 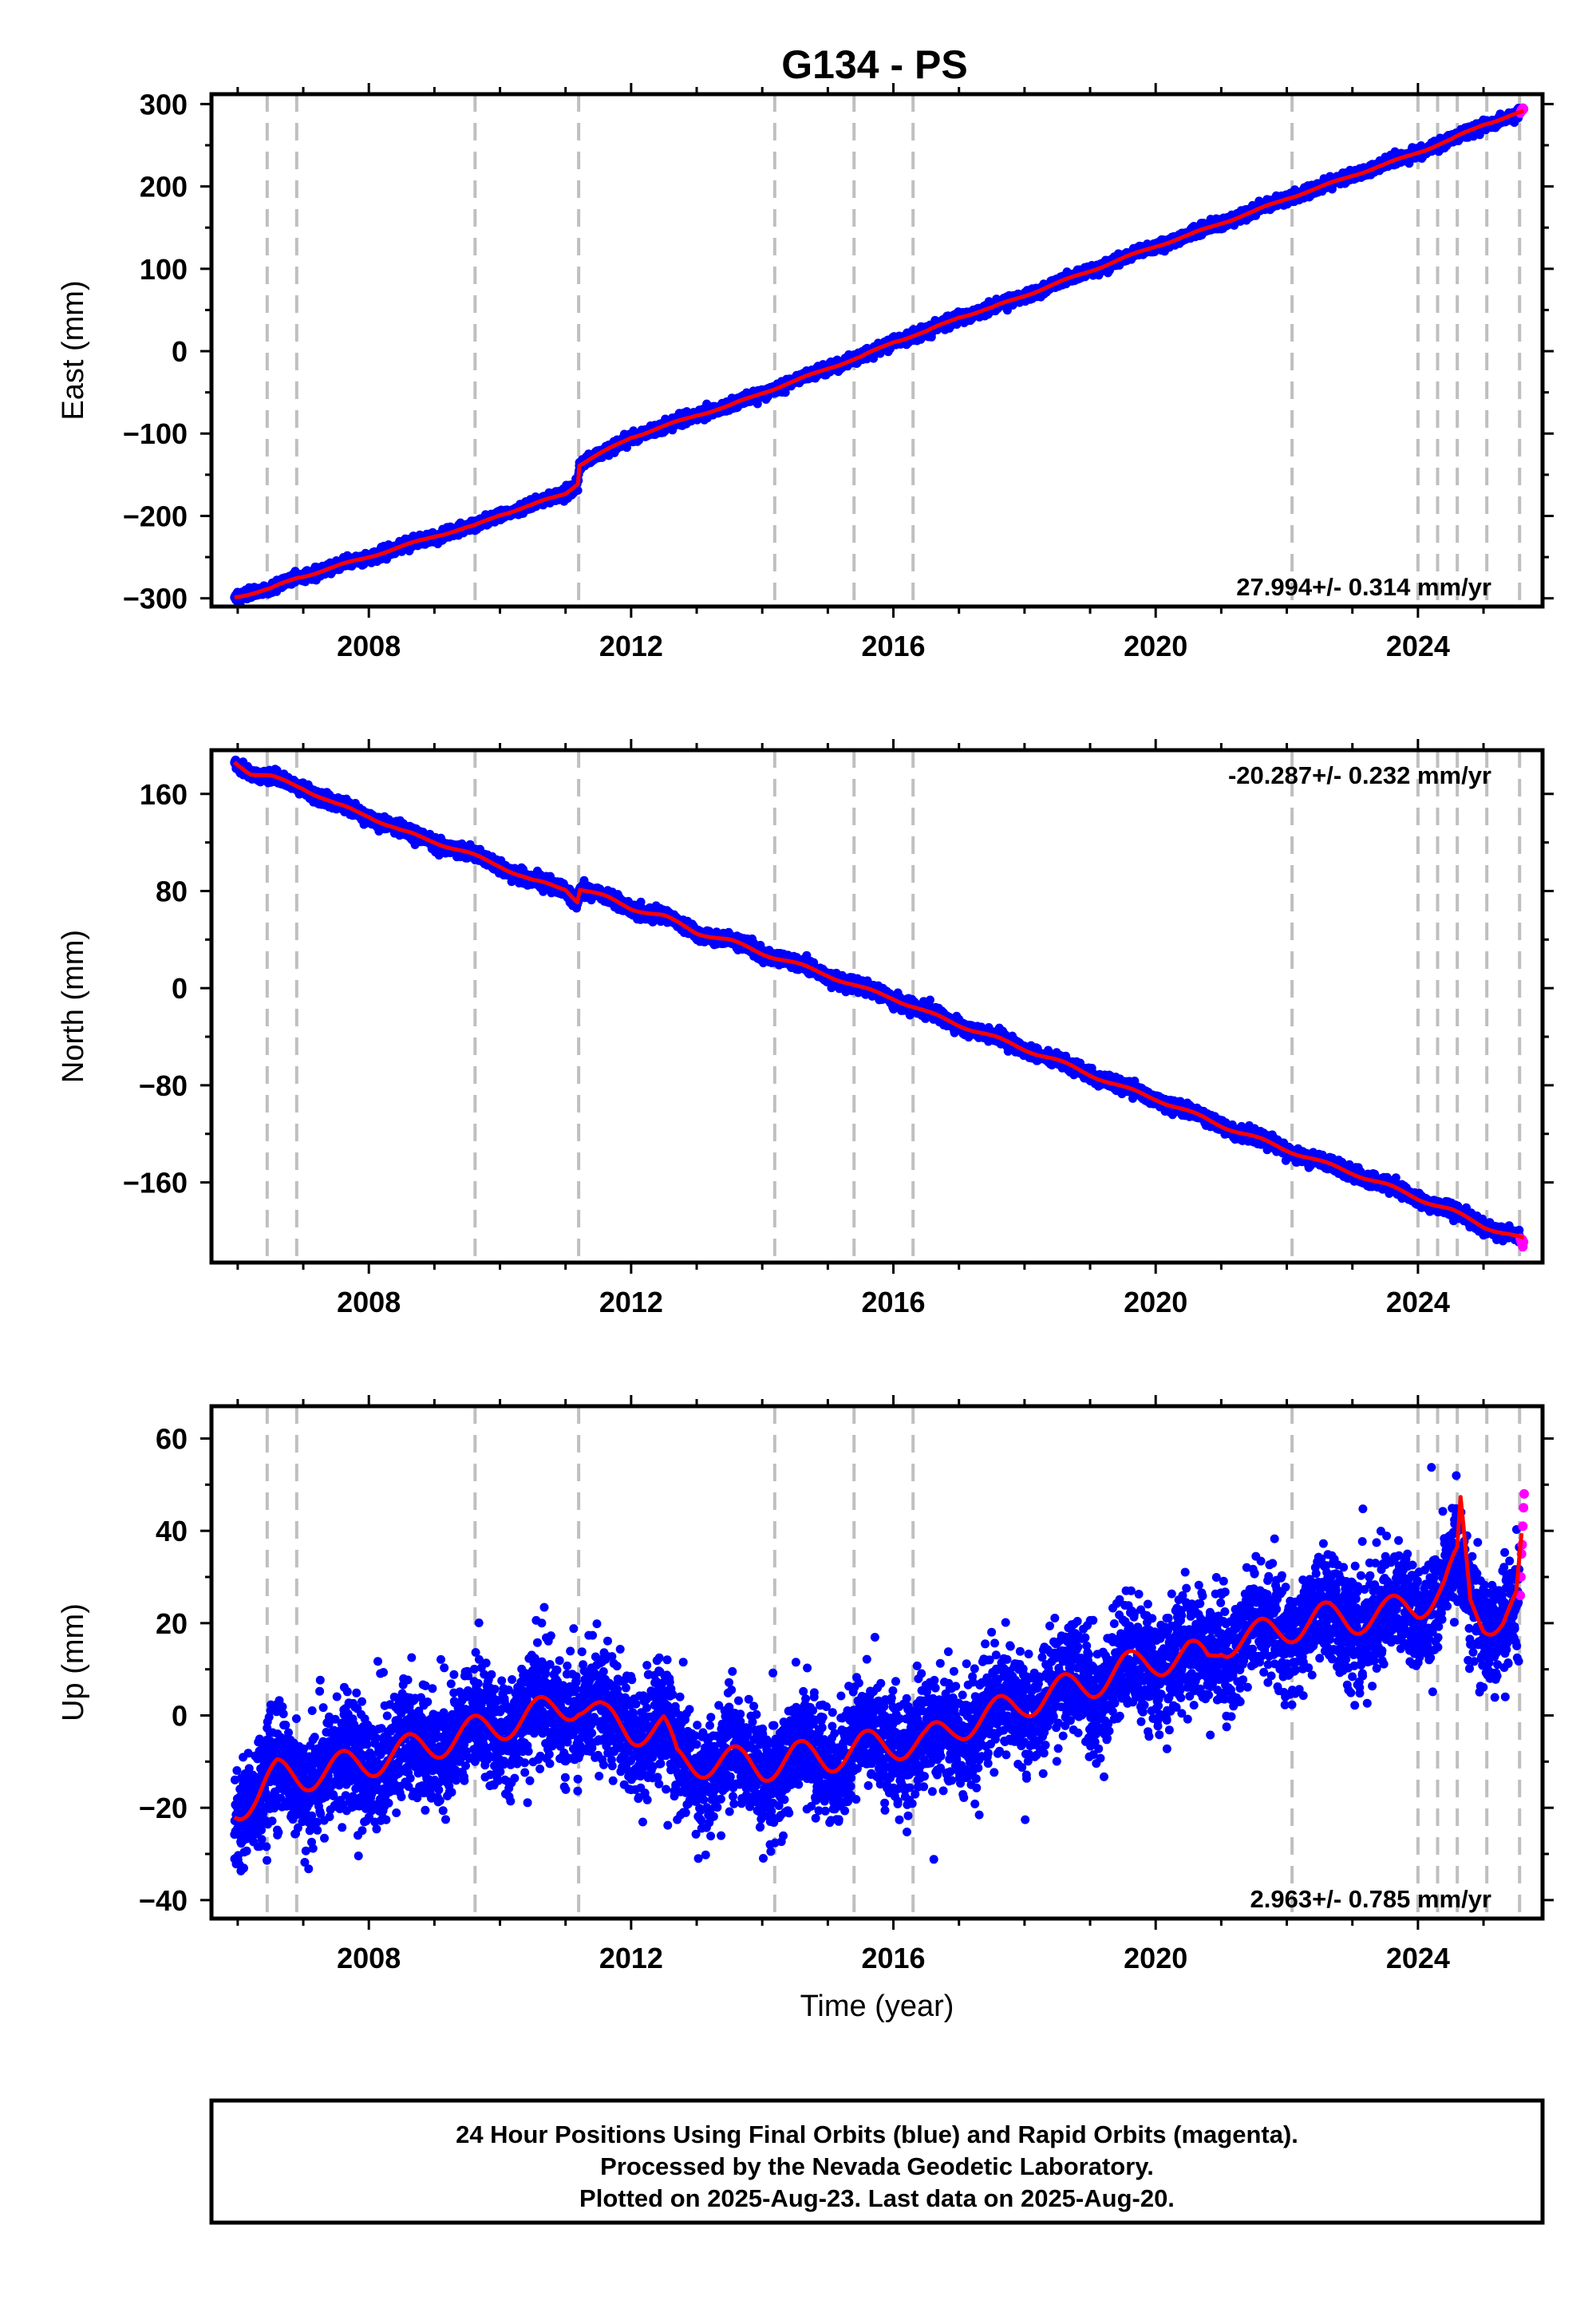 I want to click on figure-title: G134 - PS, so click(x=874, y=64).